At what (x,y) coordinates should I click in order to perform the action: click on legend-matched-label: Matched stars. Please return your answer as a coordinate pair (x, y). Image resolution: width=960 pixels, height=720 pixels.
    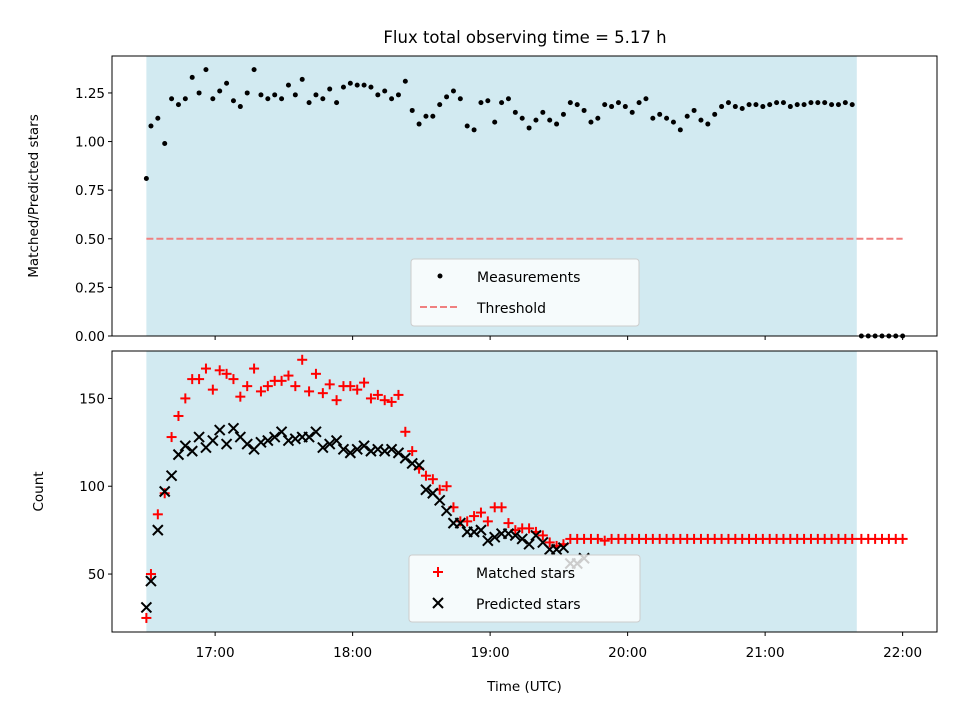
    Looking at the image, I should click on (525, 574).